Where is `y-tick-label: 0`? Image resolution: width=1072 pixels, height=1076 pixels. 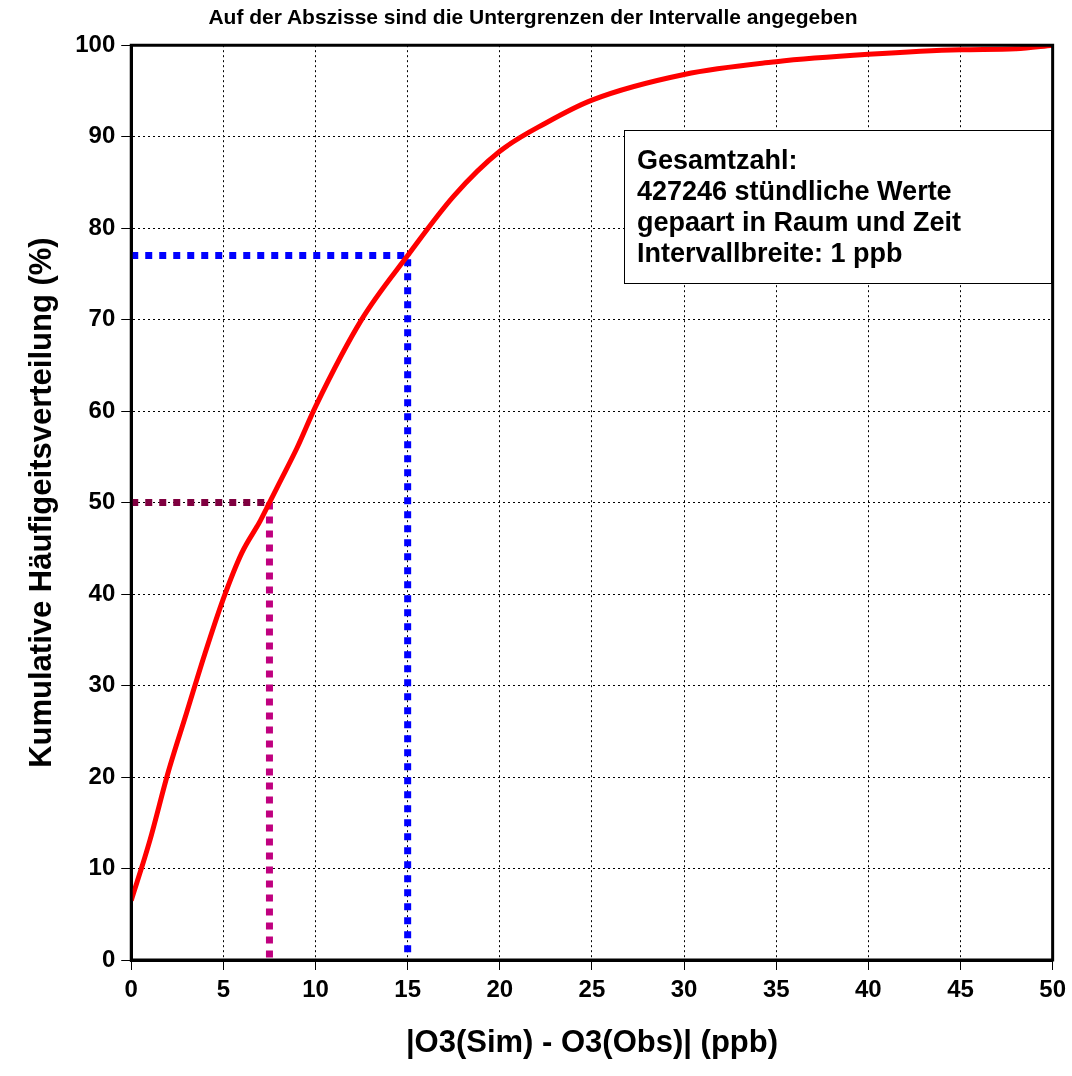
y-tick-label: 0 is located at coordinates (108, 958).